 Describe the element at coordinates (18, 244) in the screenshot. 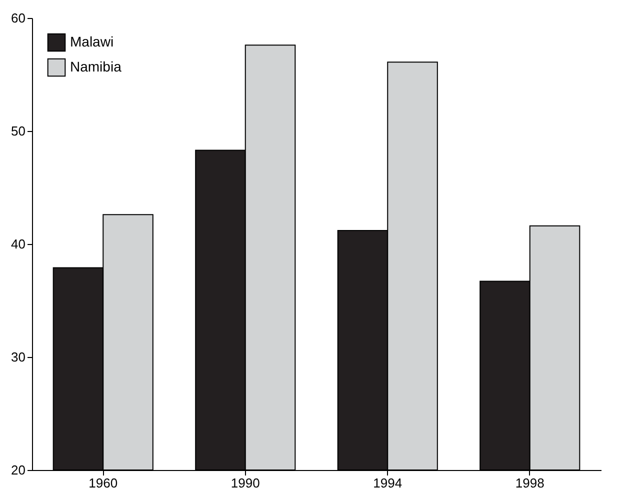

I see `y-tick-label: 40` at that location.